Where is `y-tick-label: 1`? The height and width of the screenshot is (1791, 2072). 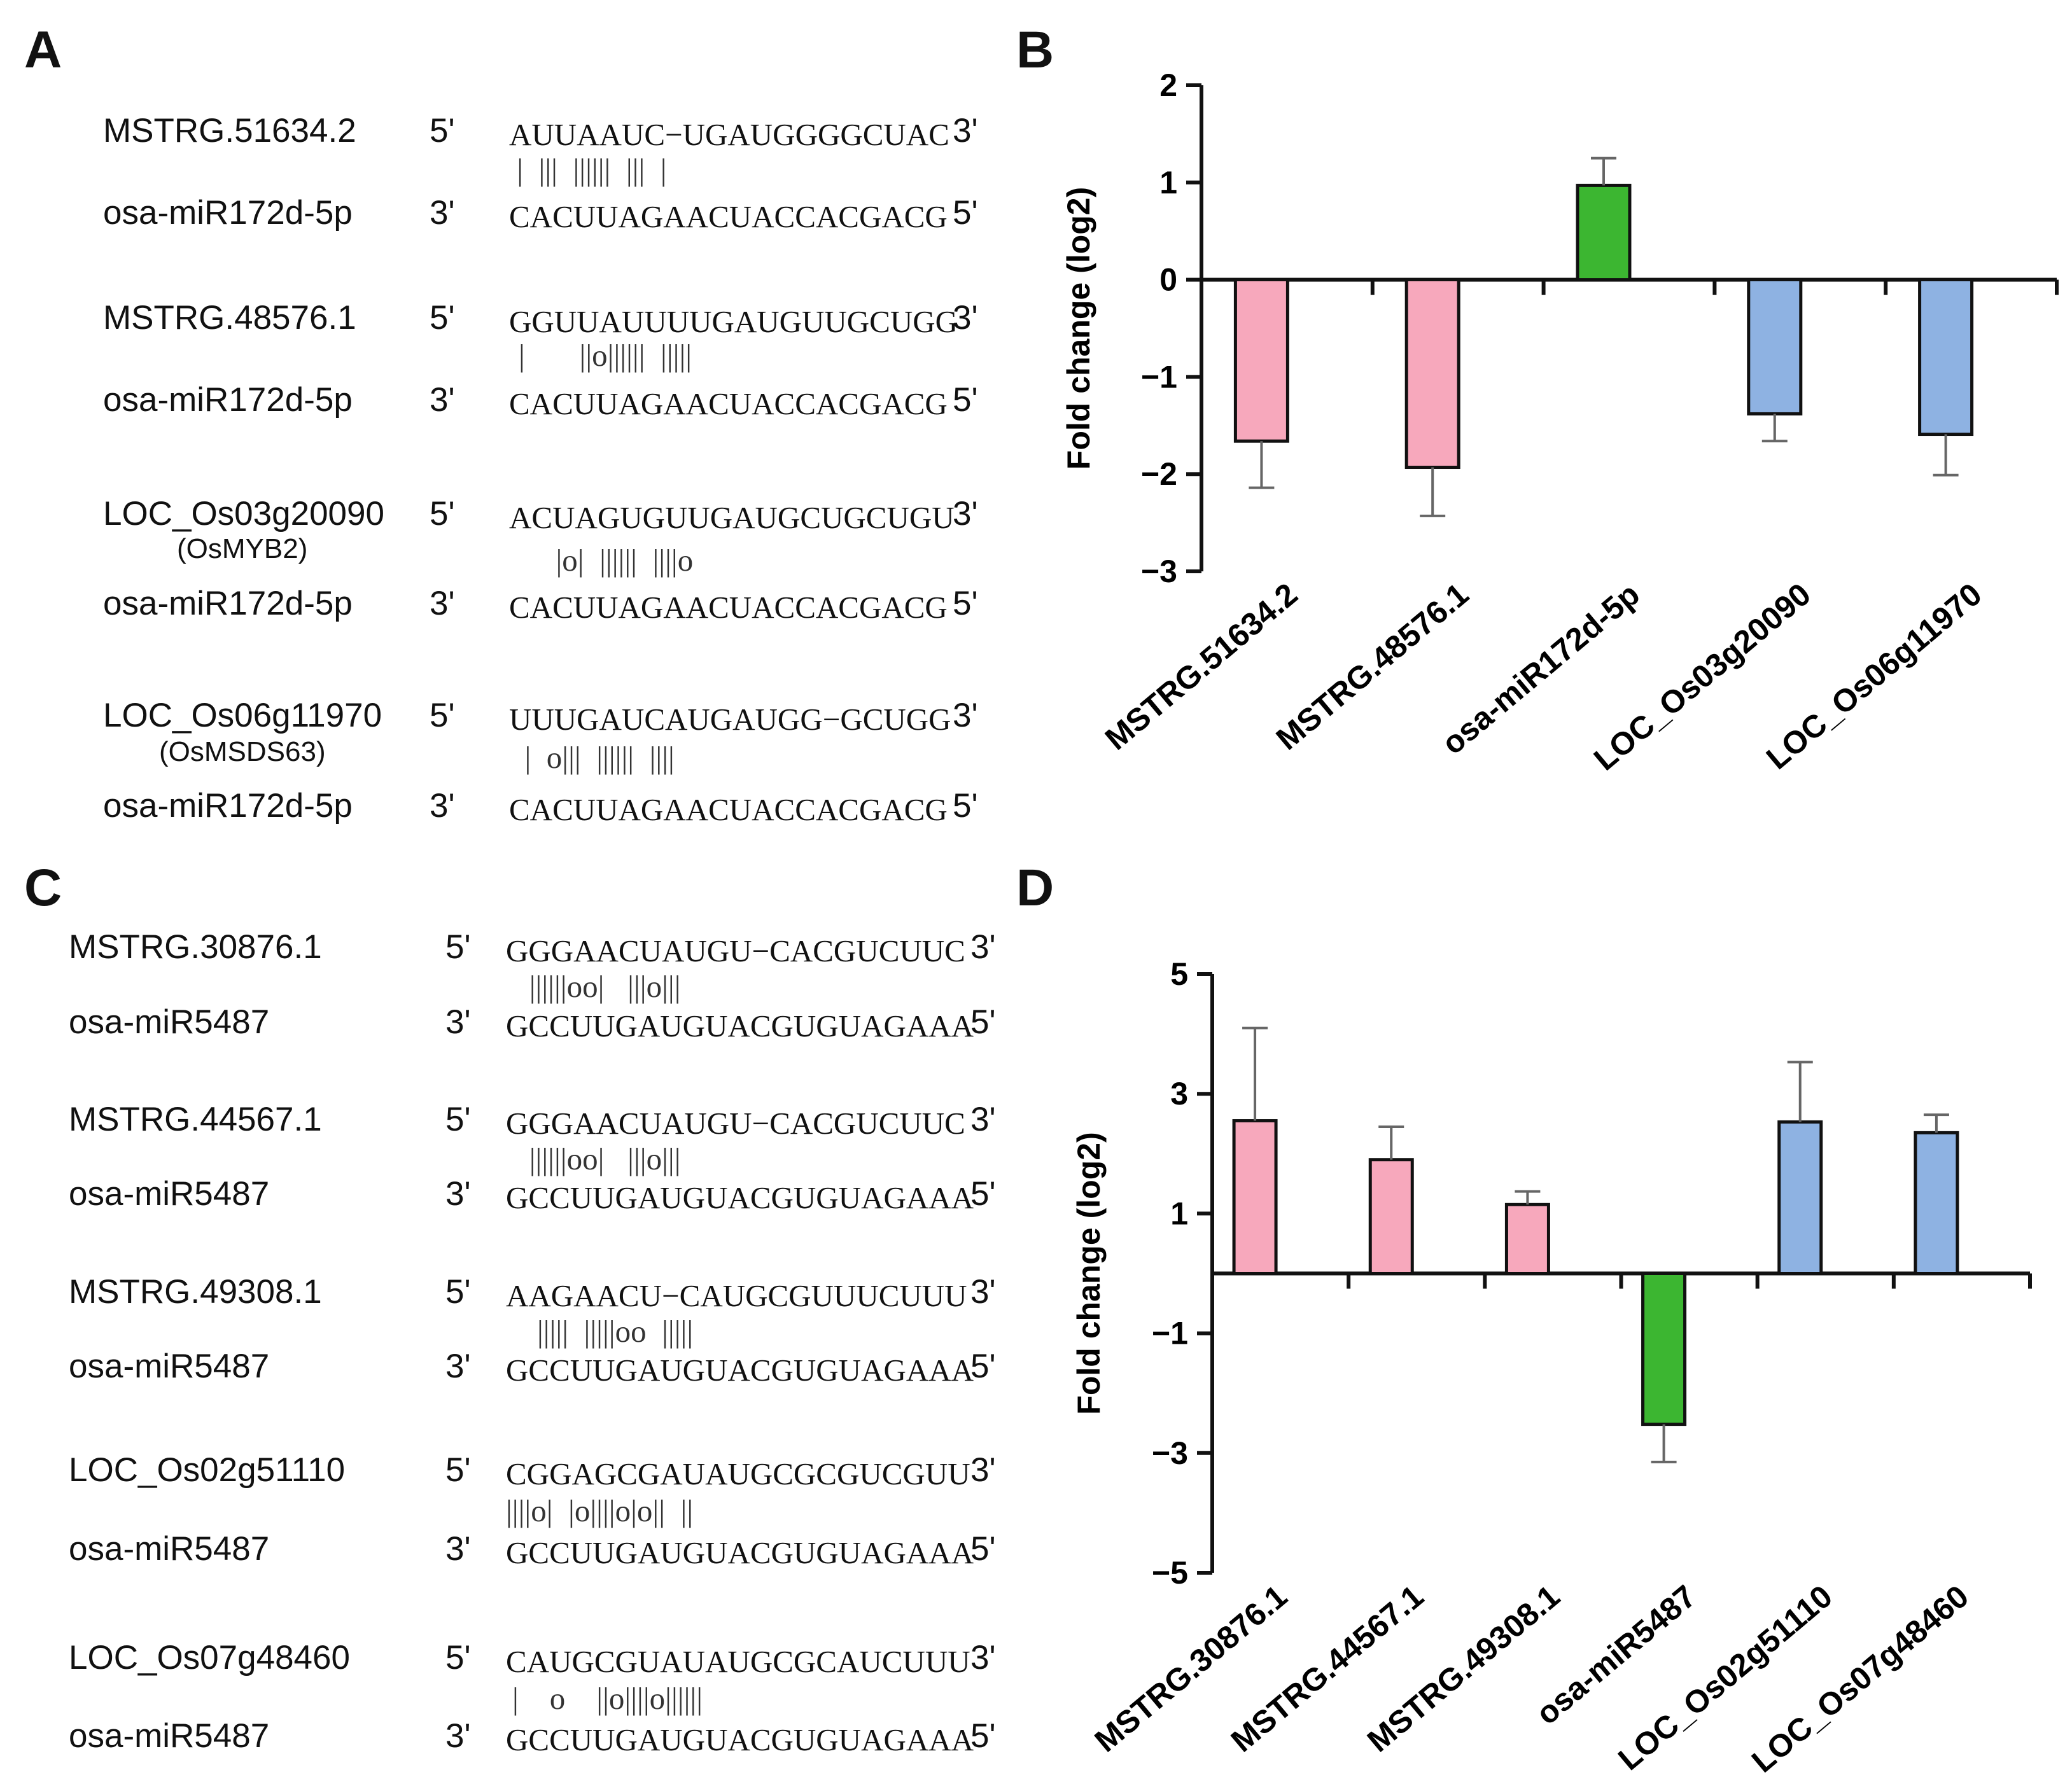
y-tick-label: 1 is located at coordinates (1168, 182).